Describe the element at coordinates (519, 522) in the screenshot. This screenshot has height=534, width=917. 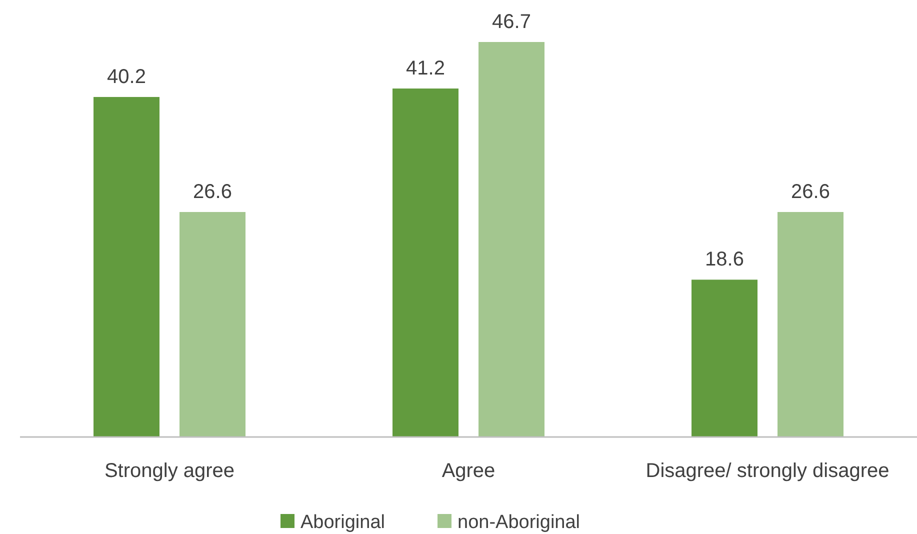
I see `legend-label: non-Aboriginal` at that location.